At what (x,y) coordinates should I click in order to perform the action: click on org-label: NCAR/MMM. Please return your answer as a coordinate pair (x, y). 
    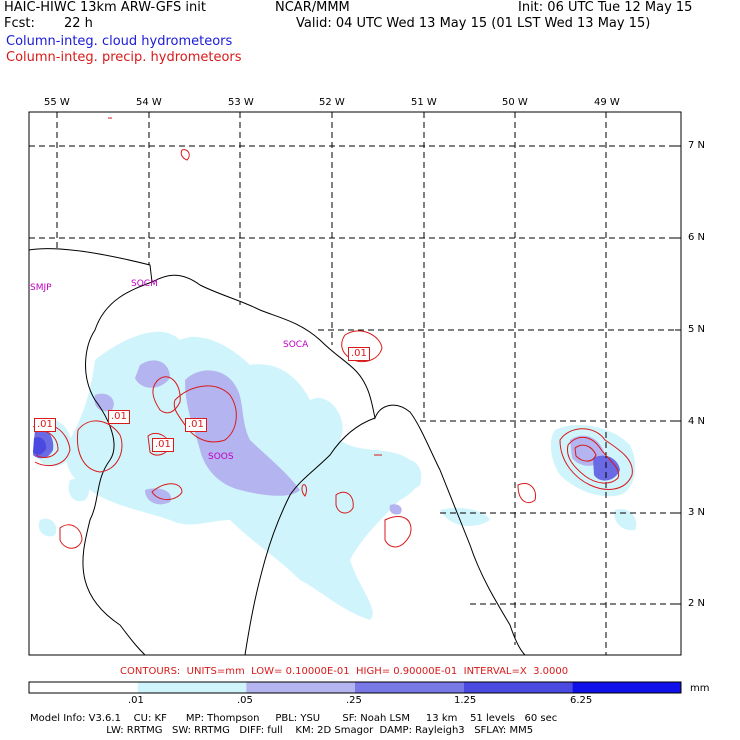
    Looking at the image, I should click on (312, 7).